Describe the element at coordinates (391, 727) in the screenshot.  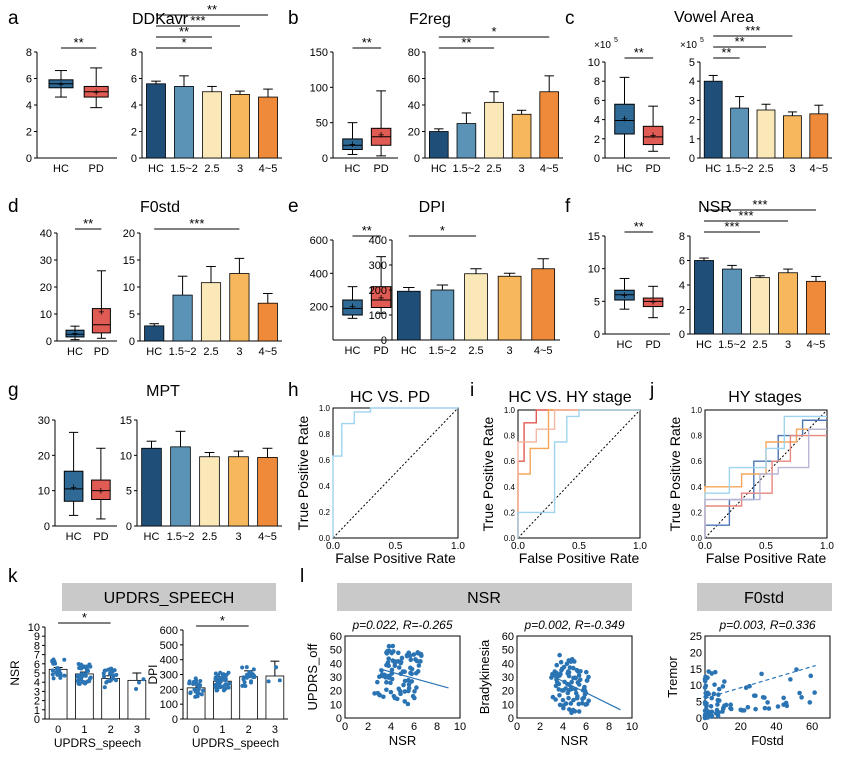
I see `panel-l-updrs-off-x-tick-label: 4` at that location.